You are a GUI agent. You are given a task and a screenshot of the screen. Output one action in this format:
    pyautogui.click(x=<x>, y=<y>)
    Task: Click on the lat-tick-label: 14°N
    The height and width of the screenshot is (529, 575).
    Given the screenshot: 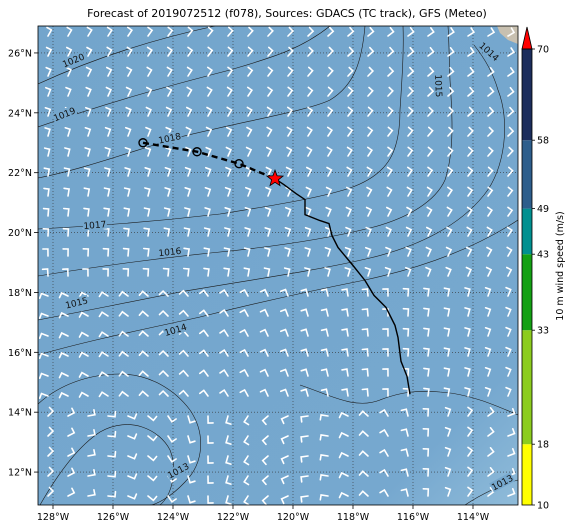 What is the action you would take?
    pyautogui.click(x=20, y=413)
    